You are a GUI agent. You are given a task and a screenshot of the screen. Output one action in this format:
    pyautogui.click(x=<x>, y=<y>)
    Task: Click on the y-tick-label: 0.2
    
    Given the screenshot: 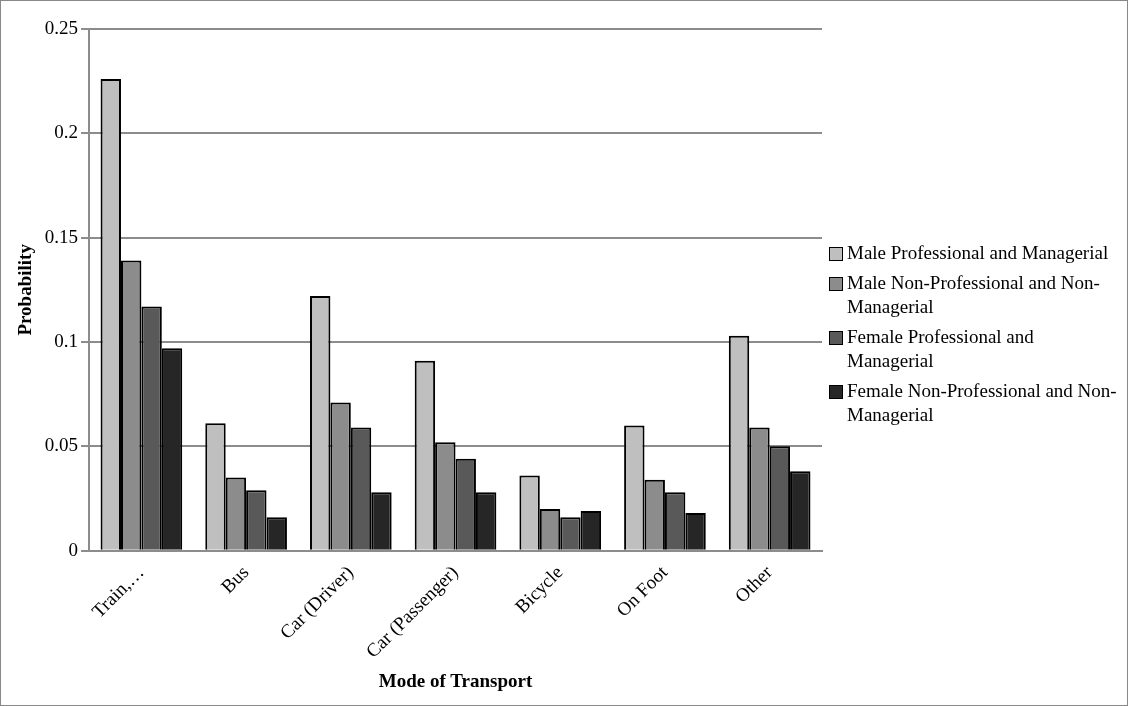 What is the action you would take?
    pyautogui.click(x=66, y=132)
    